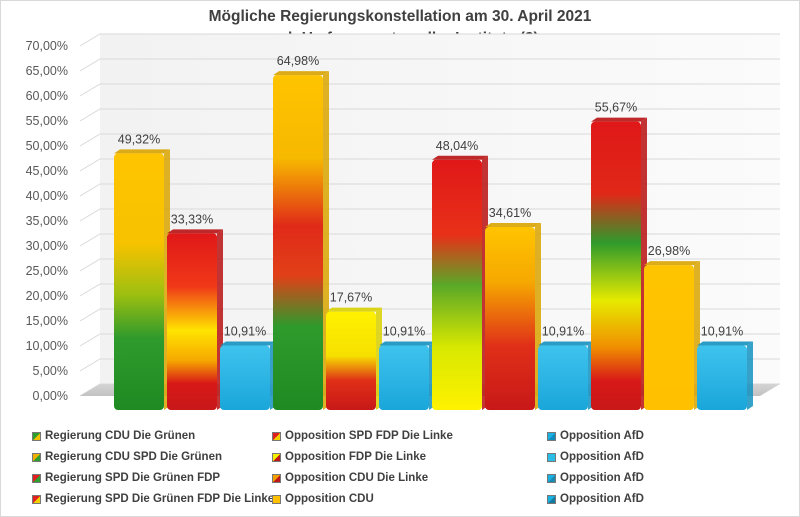 This screenshot has height=517, width=800. What do you see at coordinates (192, 219) in the screenshot?
I see `data-label: 33,33%` at bounding box center [192, 219].